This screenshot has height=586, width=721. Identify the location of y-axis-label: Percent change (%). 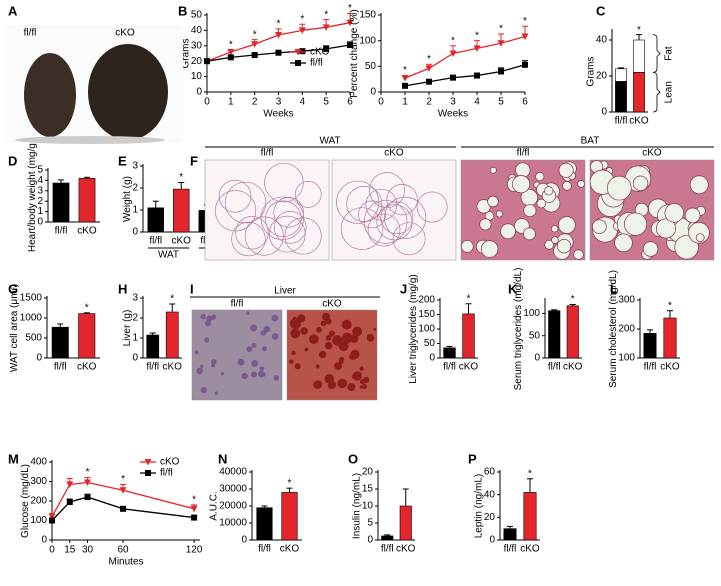
(354, 53).